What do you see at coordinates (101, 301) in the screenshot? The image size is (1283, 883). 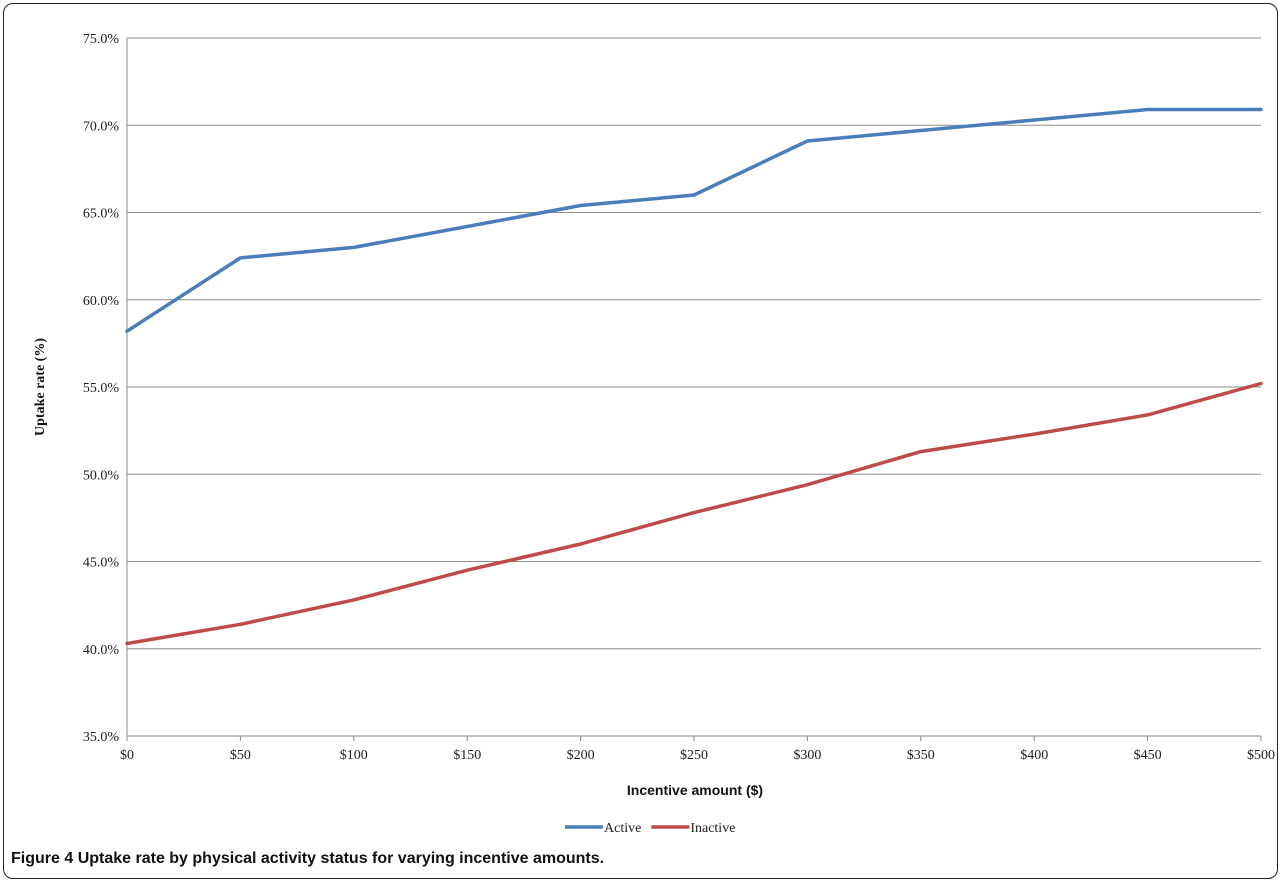 I see `y-tick-label: 60.0%` at bounding box center [101, 301].